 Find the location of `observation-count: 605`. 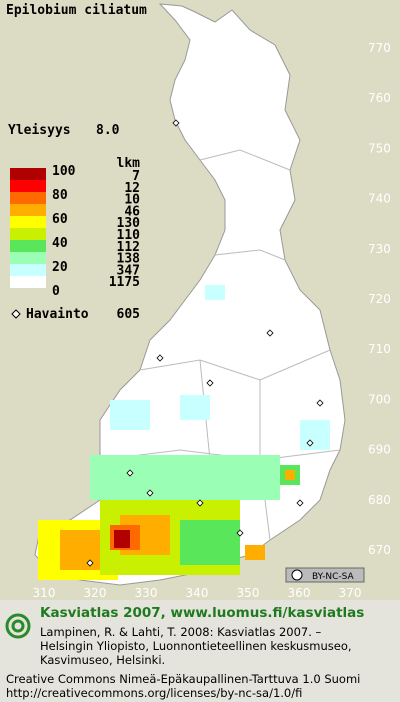

observation-count: 605 is located at coordinates (128, 314).